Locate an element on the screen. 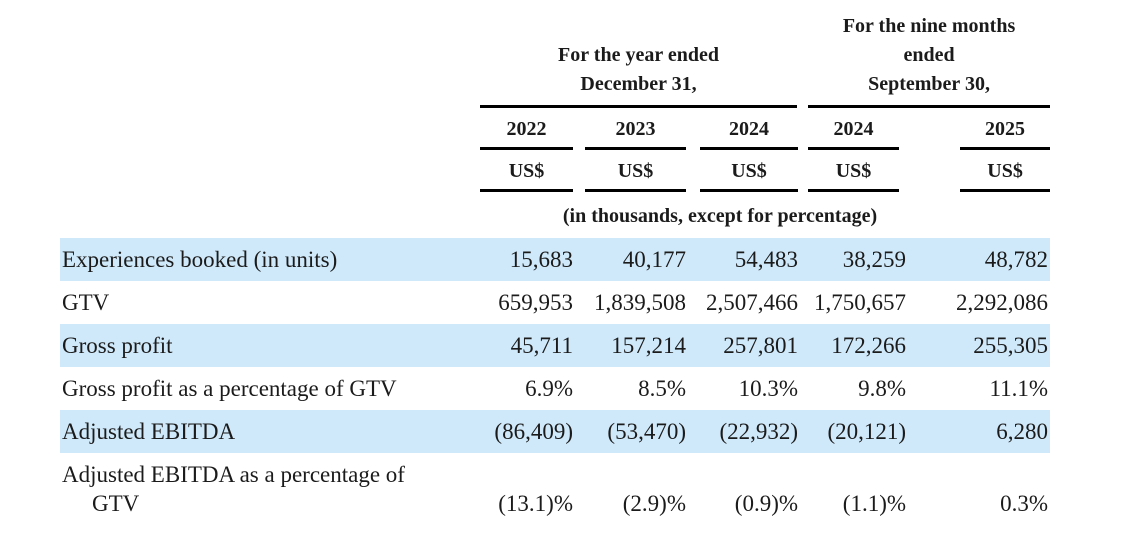 This screenshot has width=1124, height=549. row-label-line2: GTV is located at coordinates (116, 503).